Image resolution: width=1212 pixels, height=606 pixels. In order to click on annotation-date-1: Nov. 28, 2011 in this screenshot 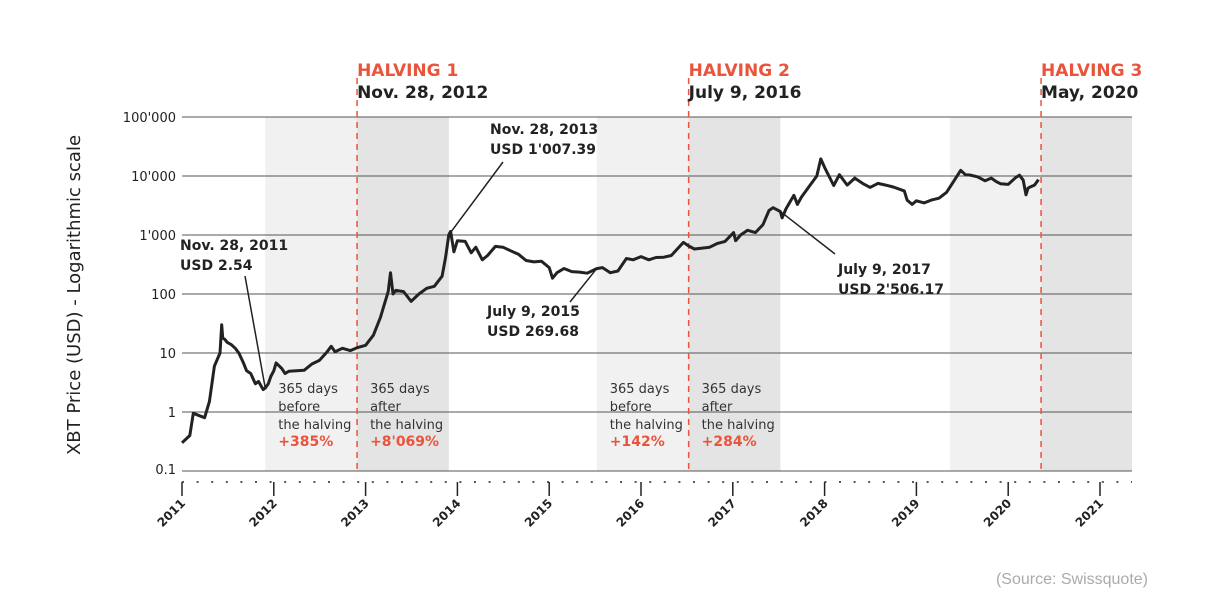, I will do `click(234, 246)`.